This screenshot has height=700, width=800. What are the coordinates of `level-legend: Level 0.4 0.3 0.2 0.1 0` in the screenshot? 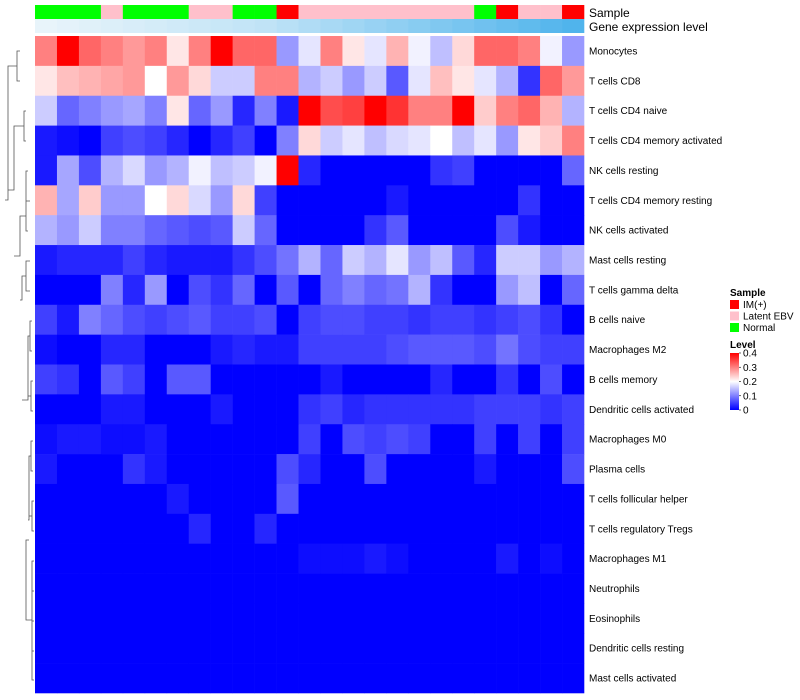 It's located at (743, 378).